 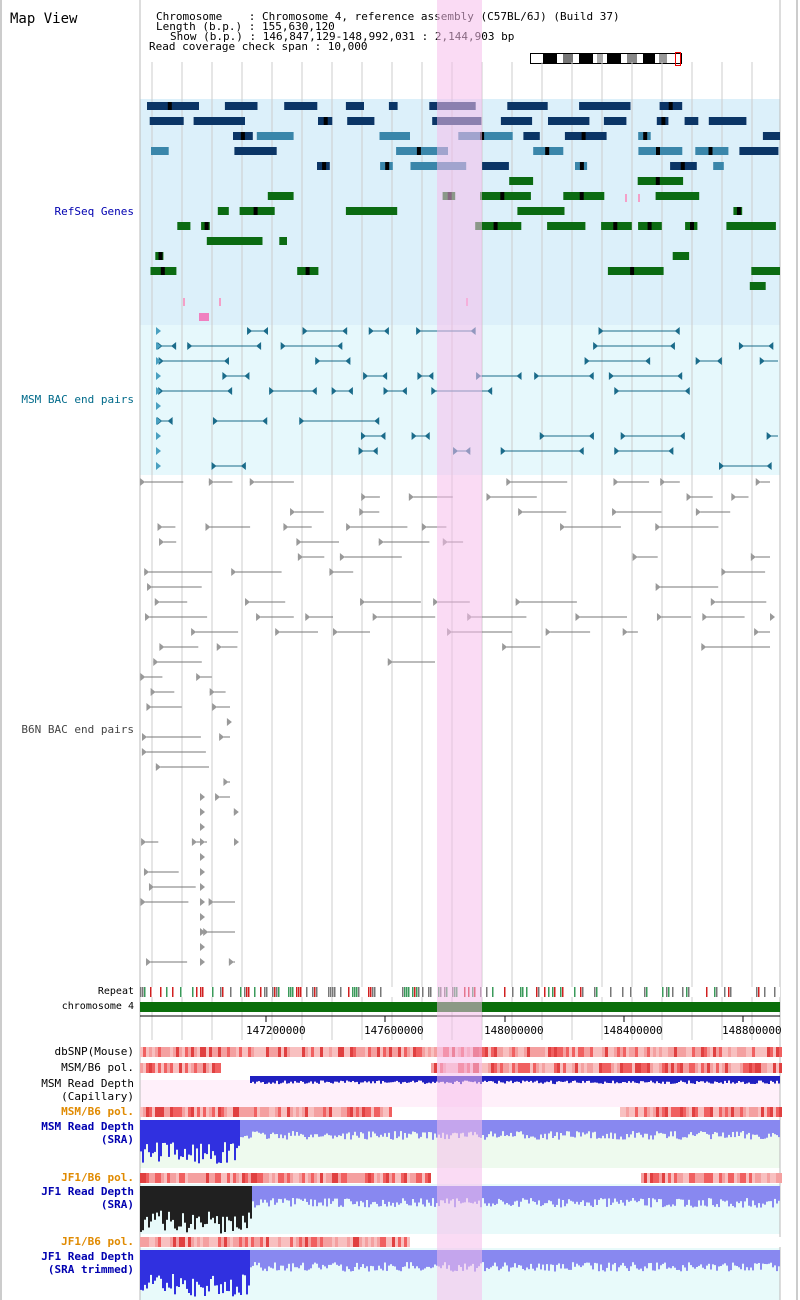 I want to click on highlight-region, so click(x=459, y=650).